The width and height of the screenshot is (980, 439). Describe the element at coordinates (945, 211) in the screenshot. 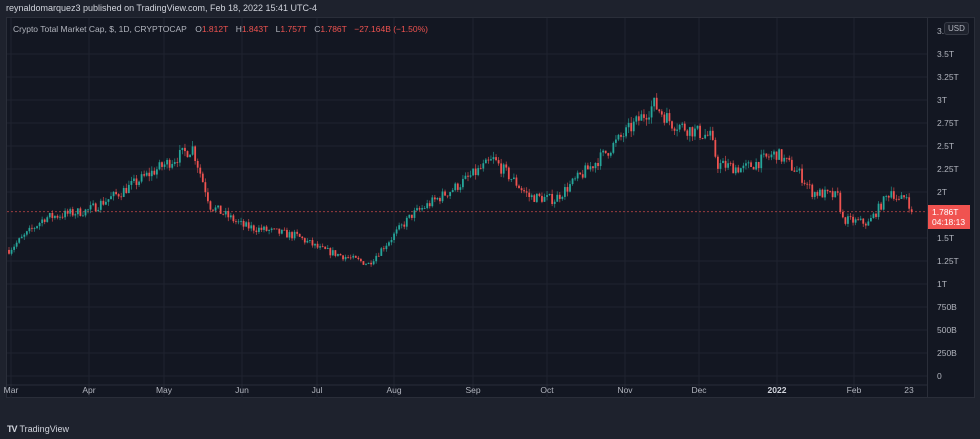

I see `current-price: 1.786T` at that location.